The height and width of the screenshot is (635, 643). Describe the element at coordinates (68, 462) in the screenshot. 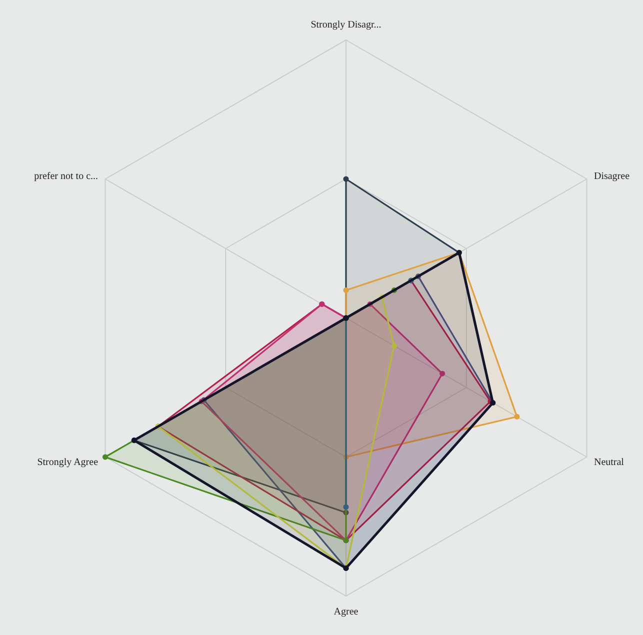

I see `spoke-label: Strongly Agree` at that location.